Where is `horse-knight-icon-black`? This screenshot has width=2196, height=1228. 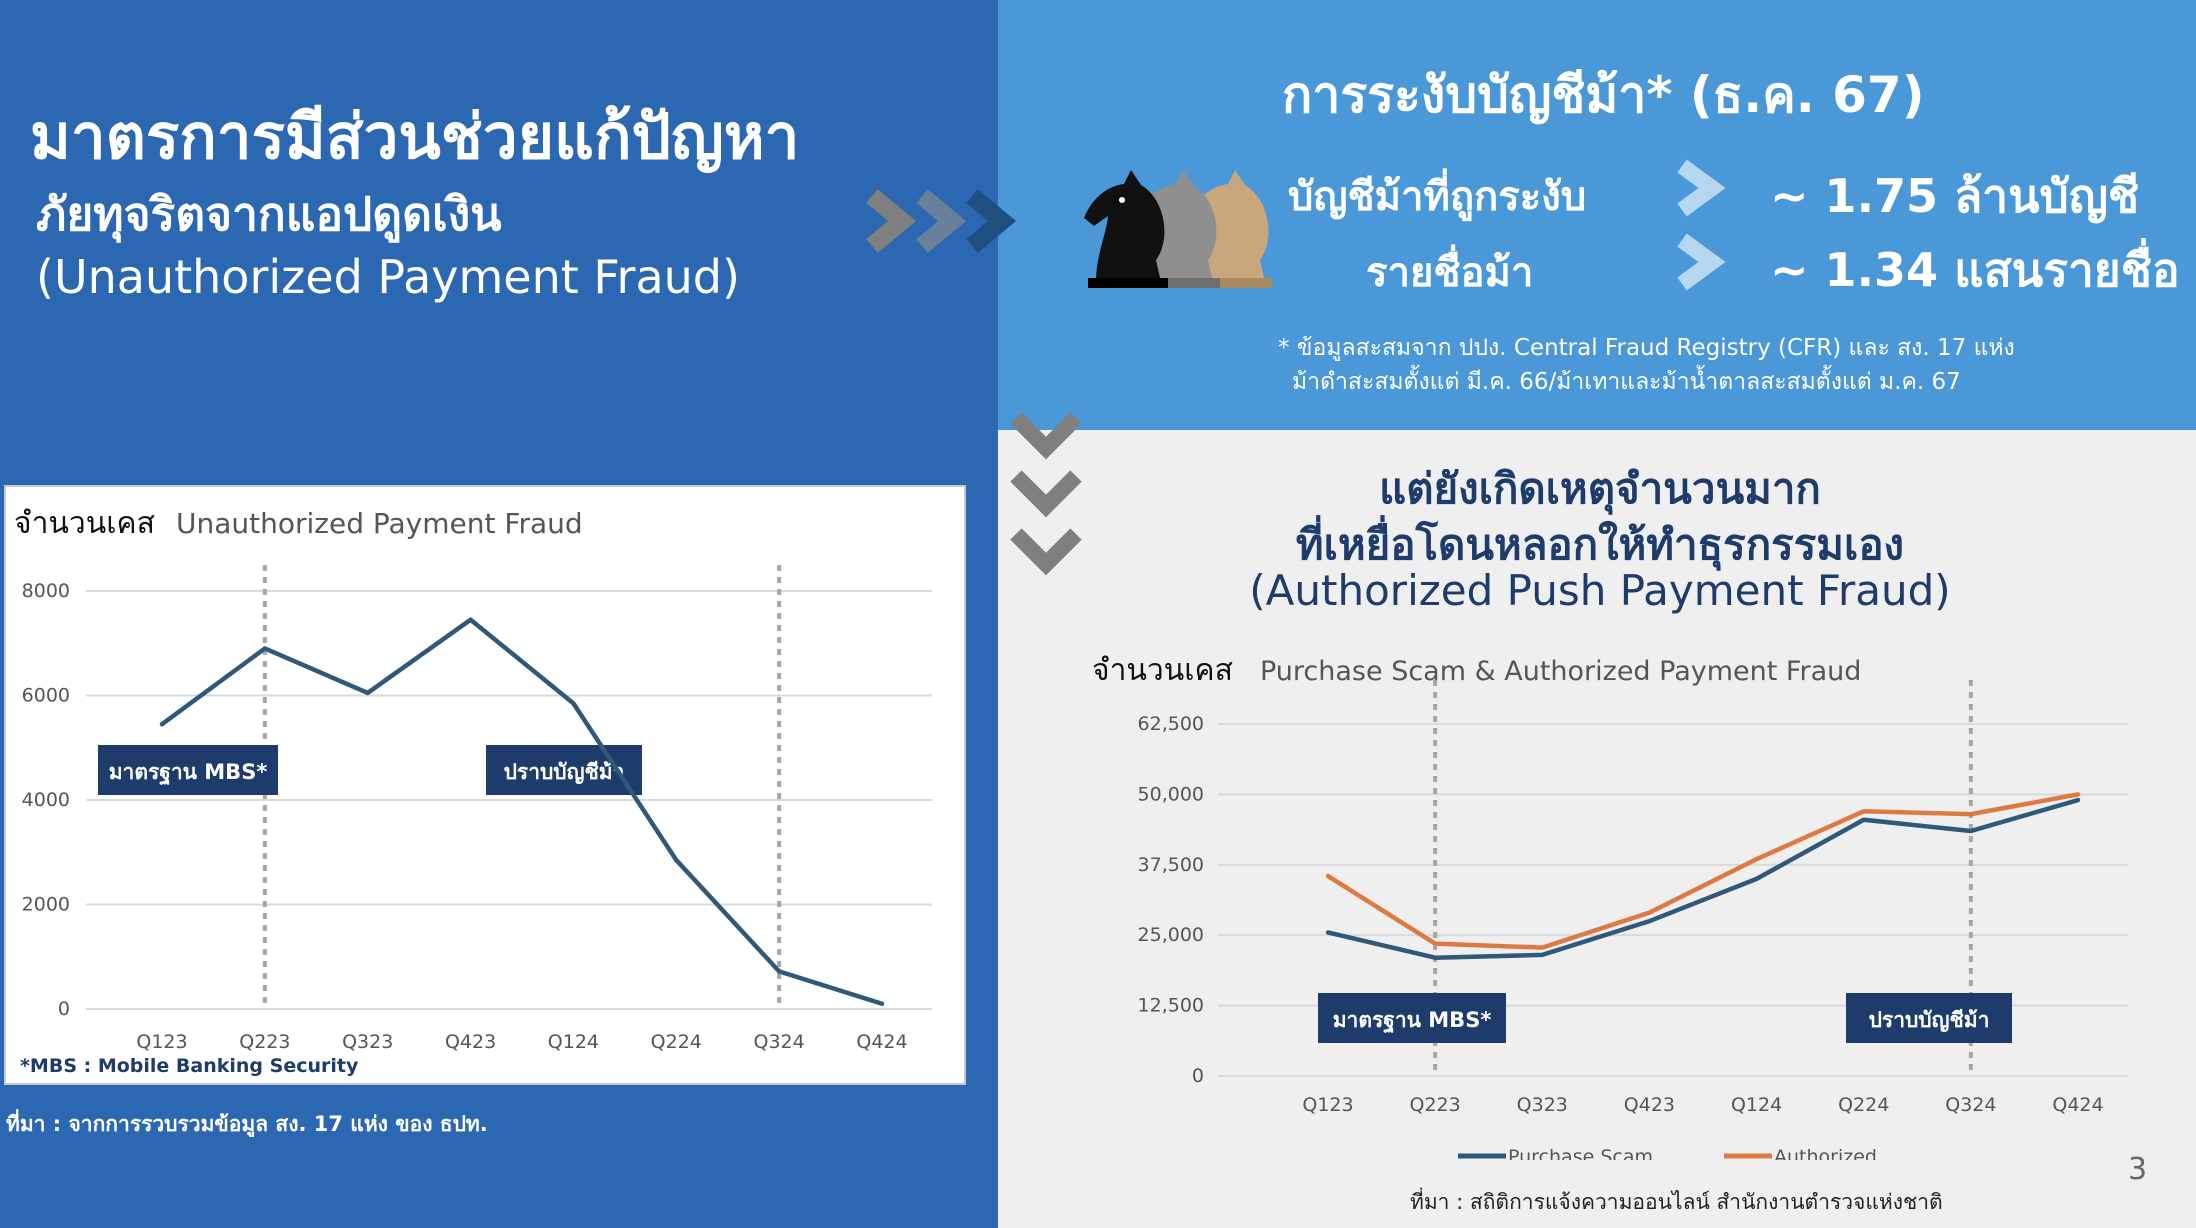 horse-knight-icon-black is located at coordinates (1126, 229).